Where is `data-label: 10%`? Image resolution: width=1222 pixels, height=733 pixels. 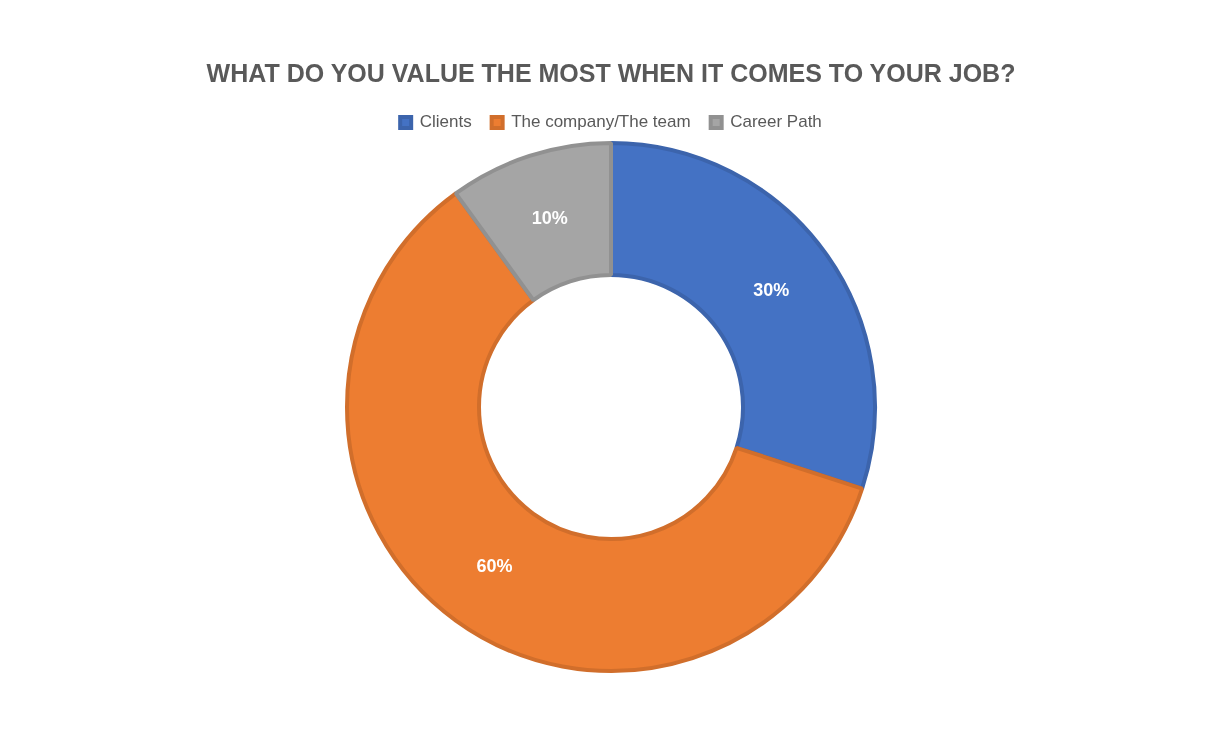 data-label: 10% is located at coordinates (549, 217).